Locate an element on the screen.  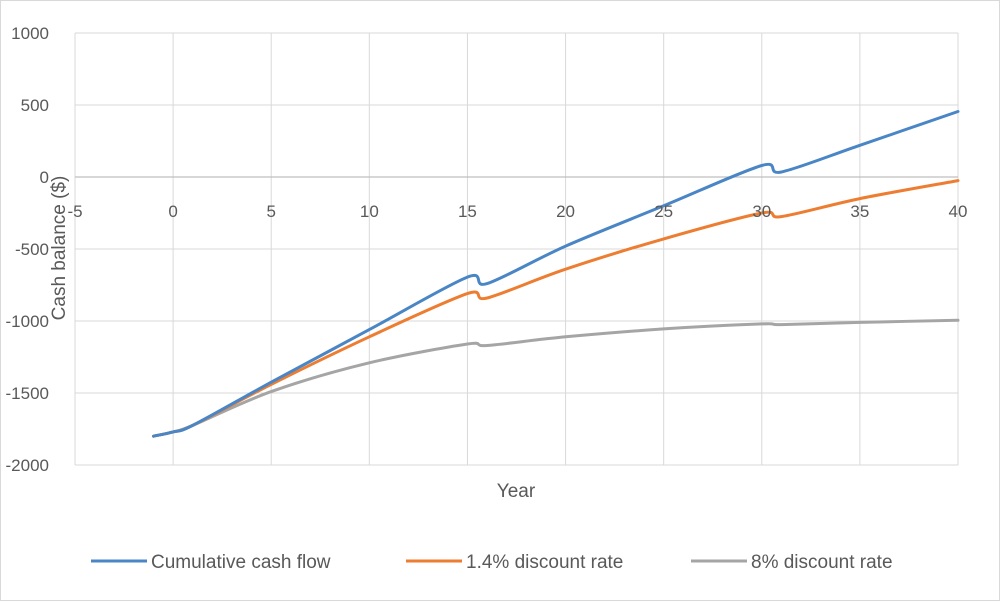
x-tick-label: 35 is located at coordinates (859, 211).